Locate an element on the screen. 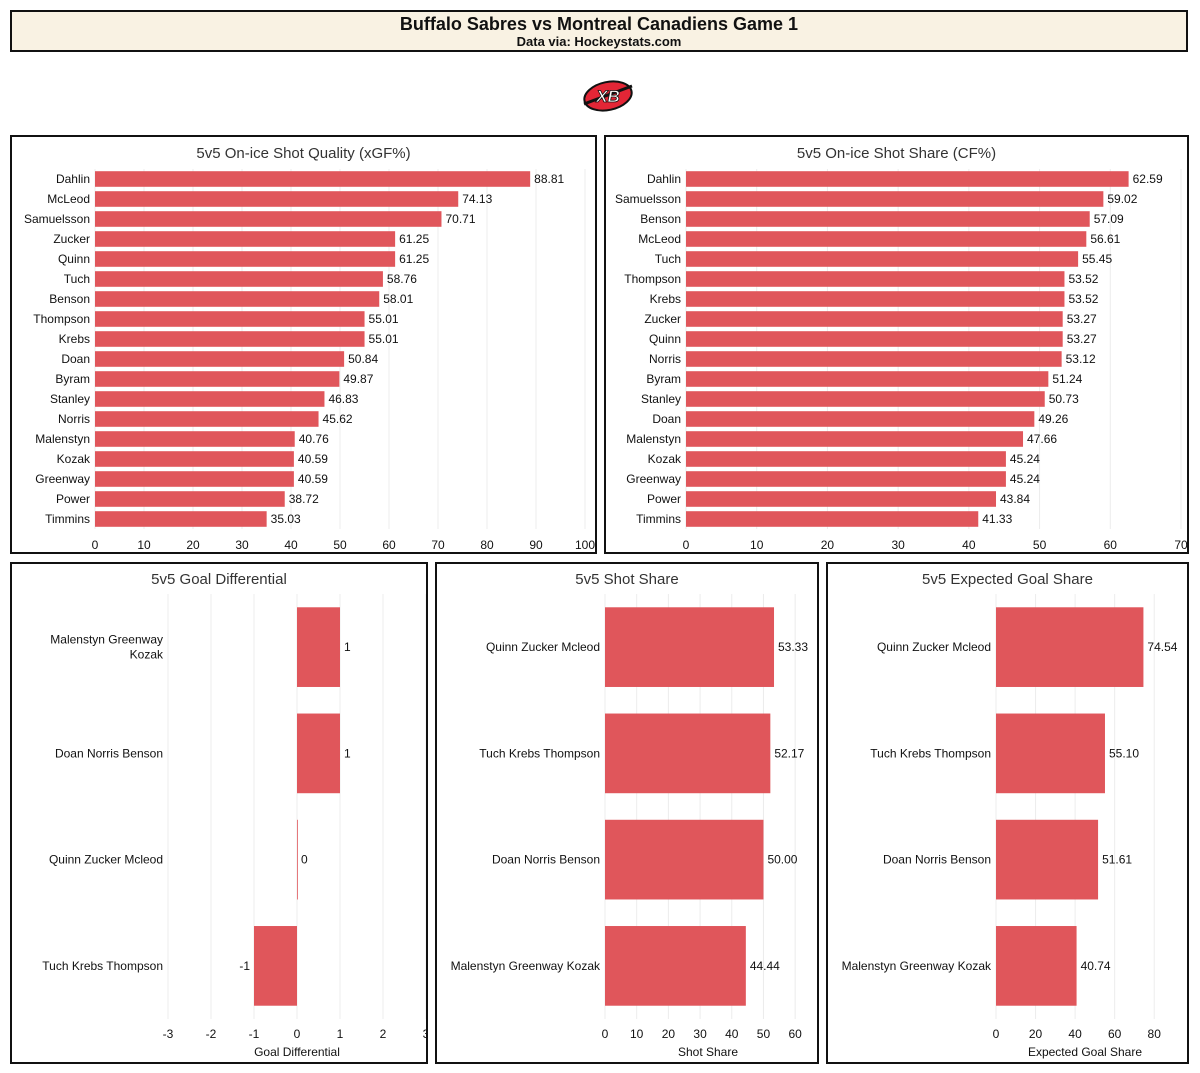 The height and width of the screenshot is (1073, 1200). chart-title: 5v5 On-ice Shot Quality (xGF%) is located at coordinates (303, 153).